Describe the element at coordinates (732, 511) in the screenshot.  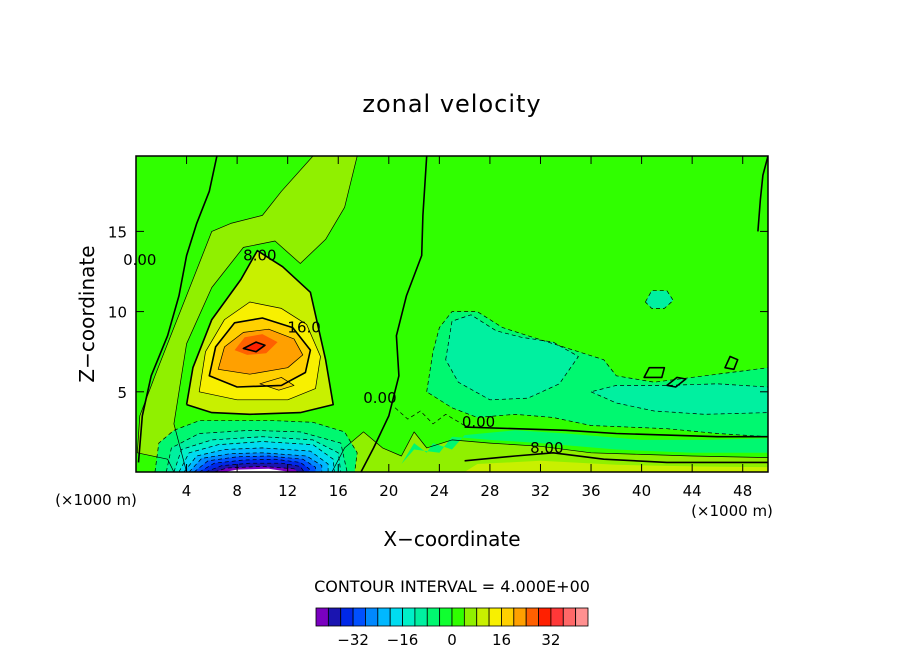
I see `x-unit-right: (×1000 m)` at that location.